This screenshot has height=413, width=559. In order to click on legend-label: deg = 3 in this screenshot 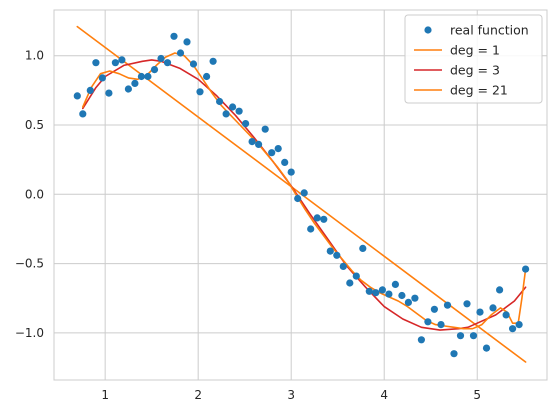, I will do `click(475, 70)`.